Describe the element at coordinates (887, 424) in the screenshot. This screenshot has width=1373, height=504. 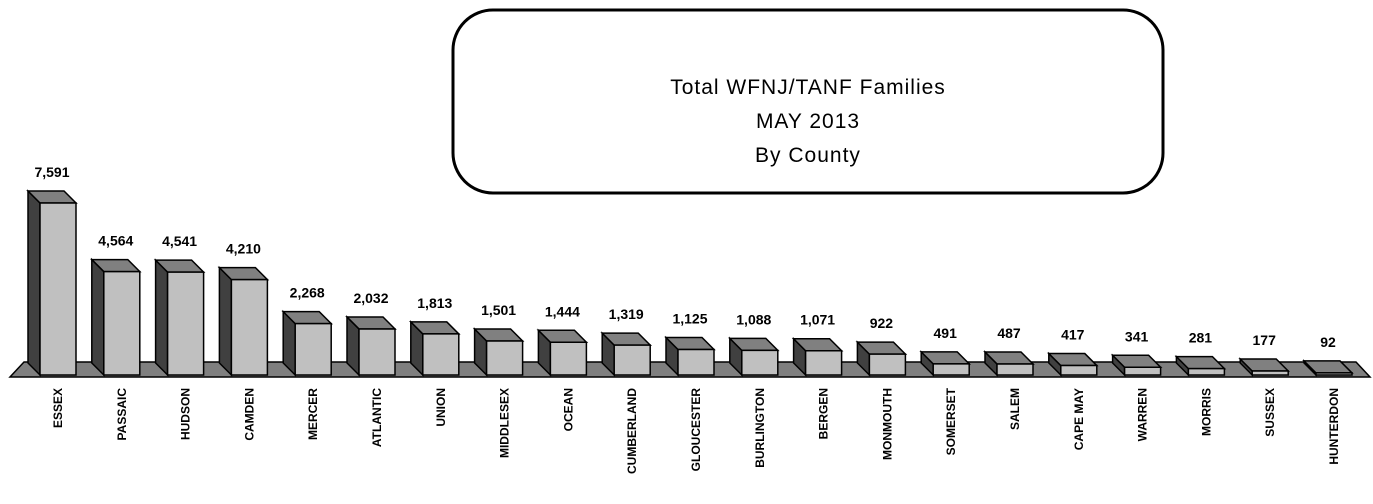
I see `x-tick-label: MONMOUTH` at that location.